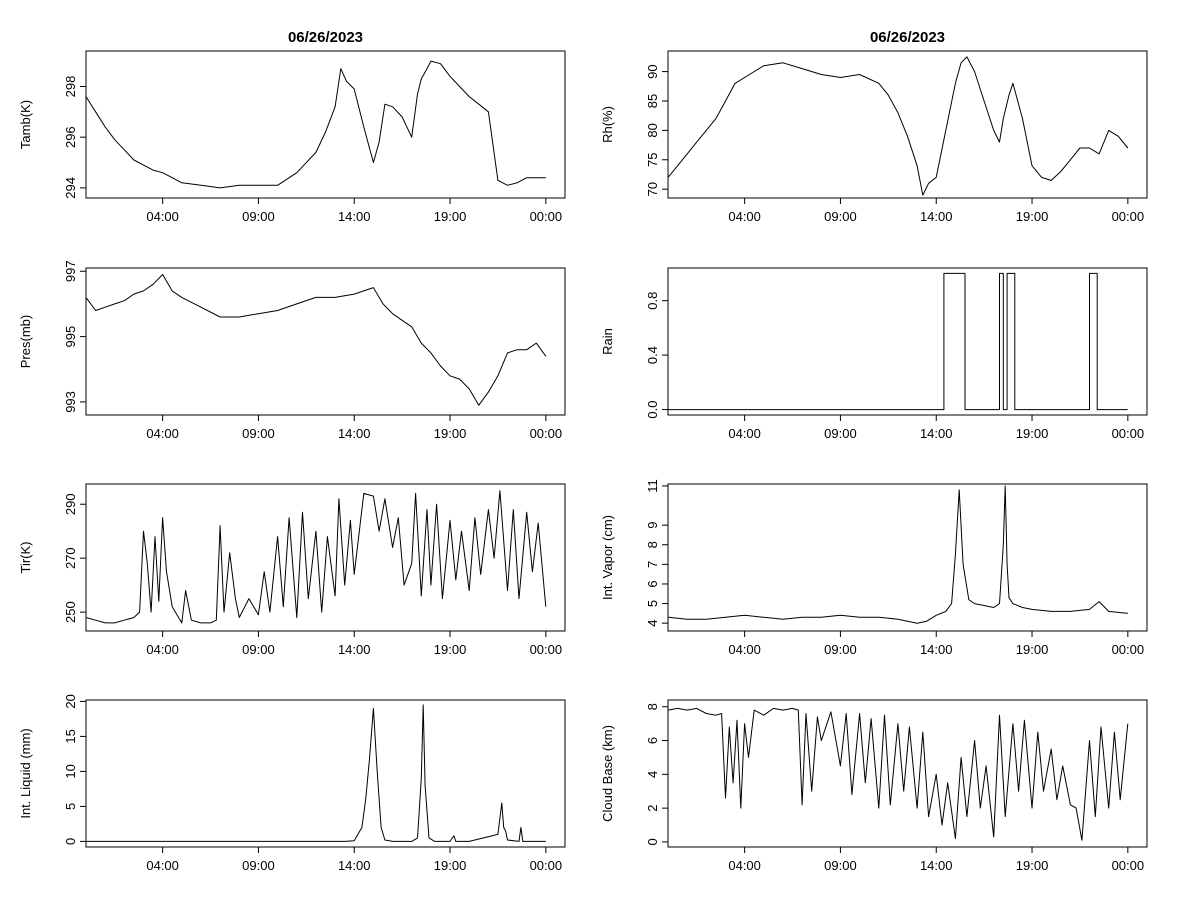 The image size is (1200, 900). Describe the element at coordinates (315, 124) in the screenshot. I see `tamb-series-line` at that location.